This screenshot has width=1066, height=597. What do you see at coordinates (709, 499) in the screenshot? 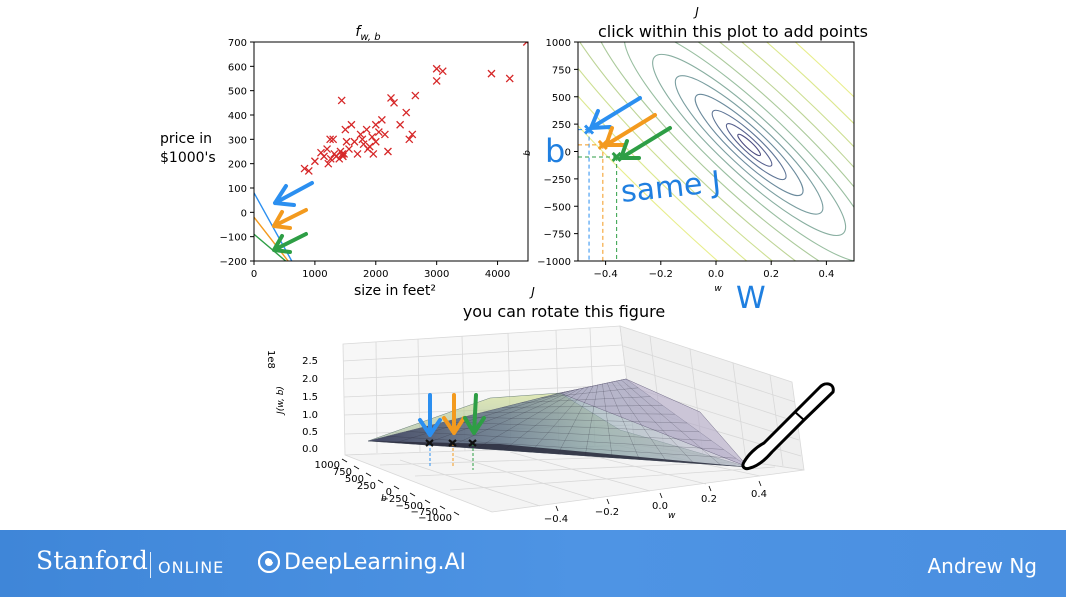
I see `surface-wtick-label: 0.2` at bounding box center [709, 499].